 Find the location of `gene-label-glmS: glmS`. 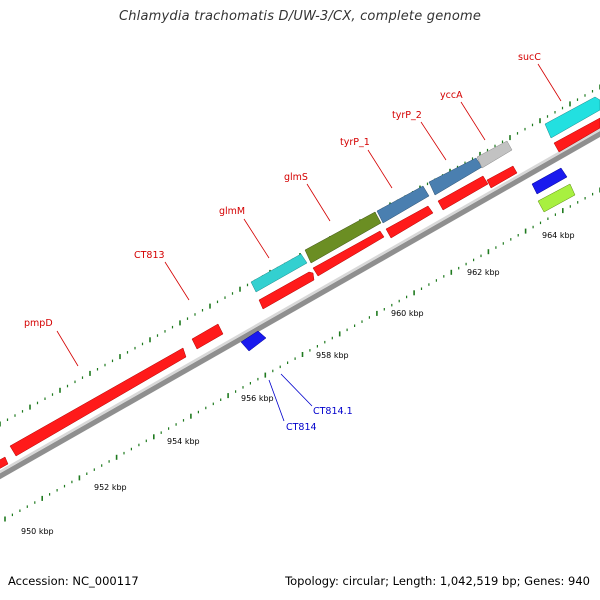

gene-label-glmS: glmS is located at coordinates (296, 177).